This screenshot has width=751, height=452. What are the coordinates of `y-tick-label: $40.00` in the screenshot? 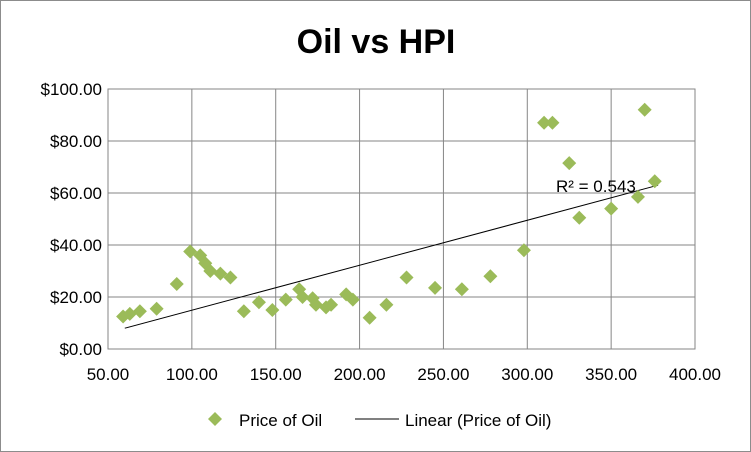 It's located at (76, 245).